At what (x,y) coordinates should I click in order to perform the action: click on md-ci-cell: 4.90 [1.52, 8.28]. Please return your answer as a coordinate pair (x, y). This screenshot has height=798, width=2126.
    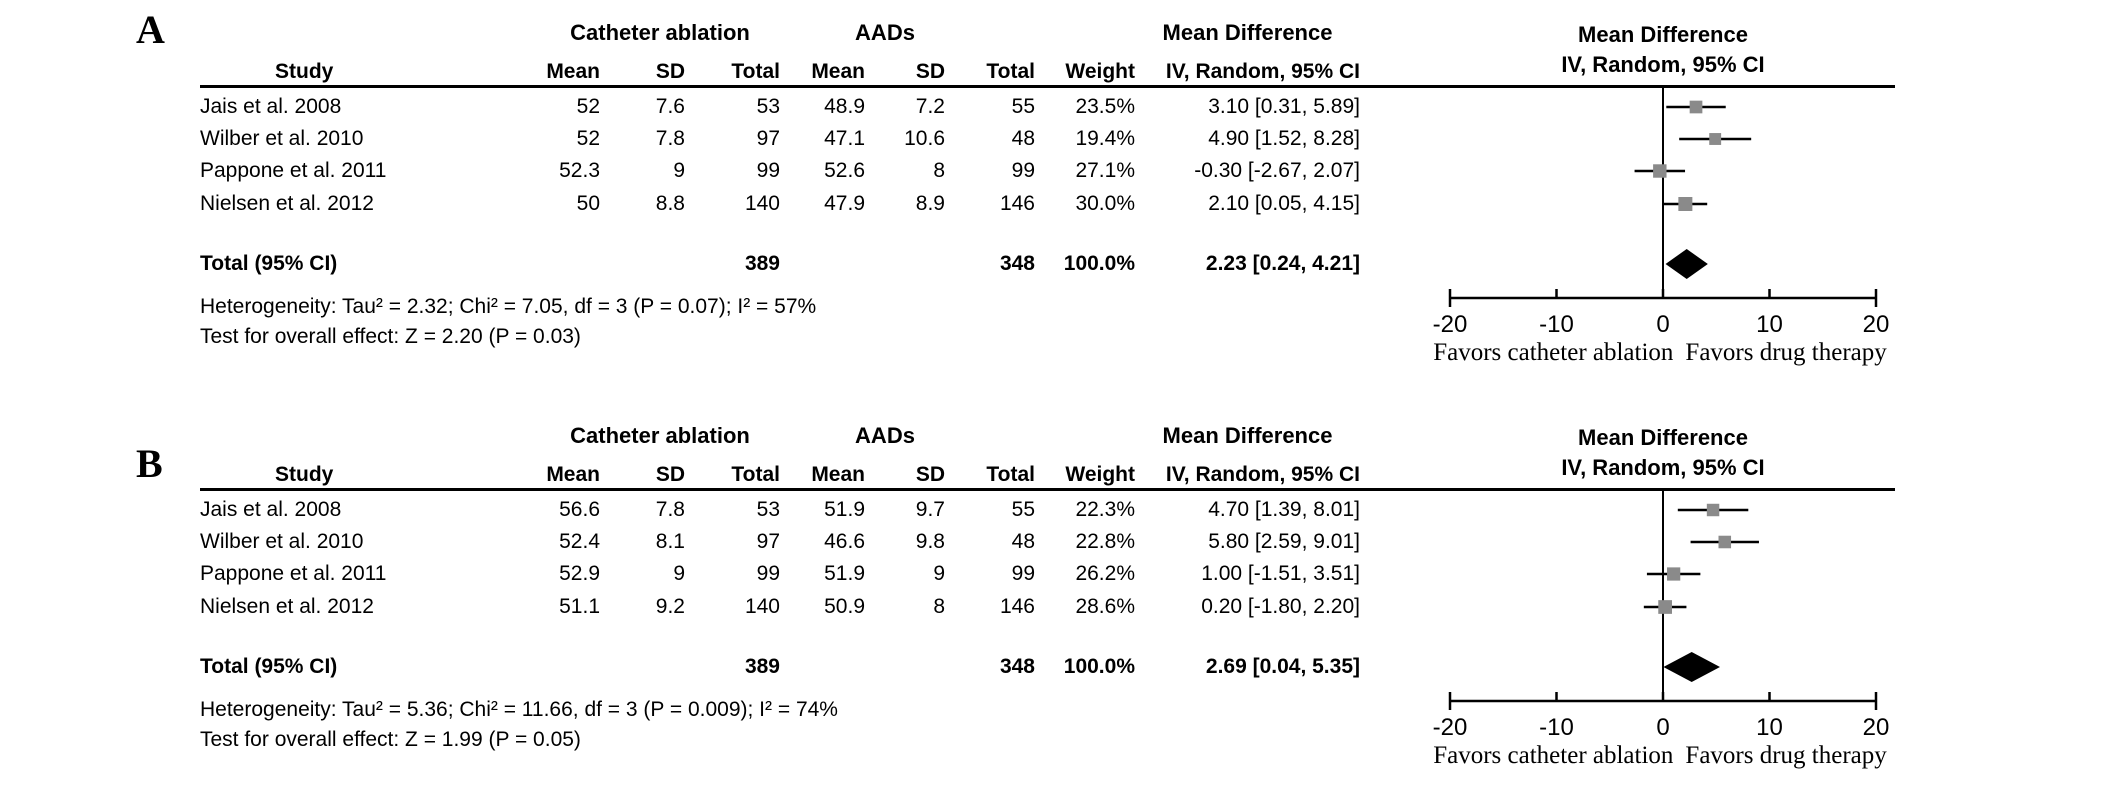
    Looking at the image, I should click on (1284, 138).